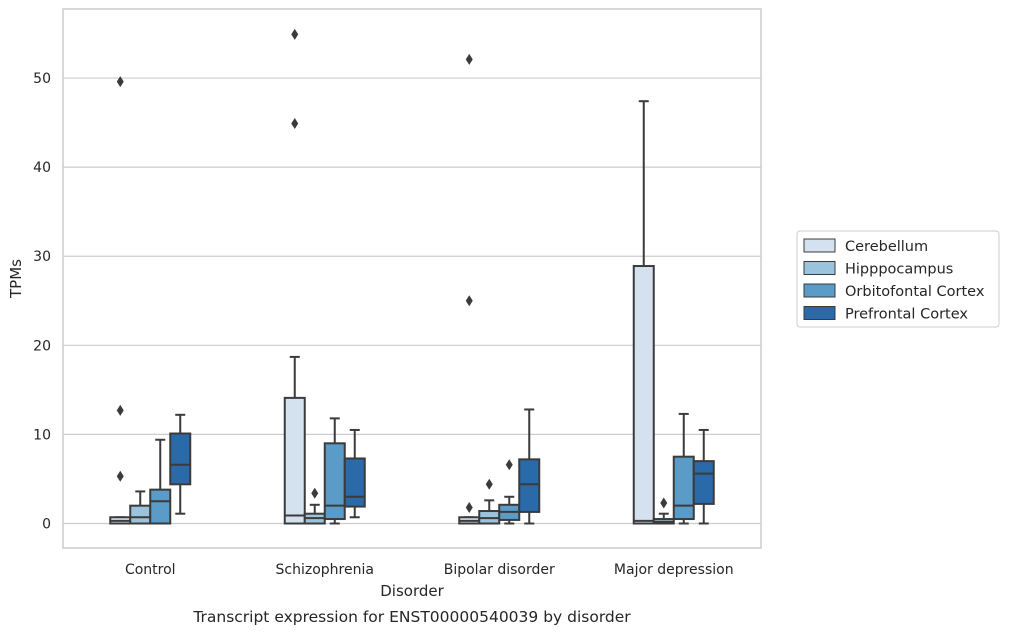  I want to click on y-tick-label: 50, so click(42, 79).